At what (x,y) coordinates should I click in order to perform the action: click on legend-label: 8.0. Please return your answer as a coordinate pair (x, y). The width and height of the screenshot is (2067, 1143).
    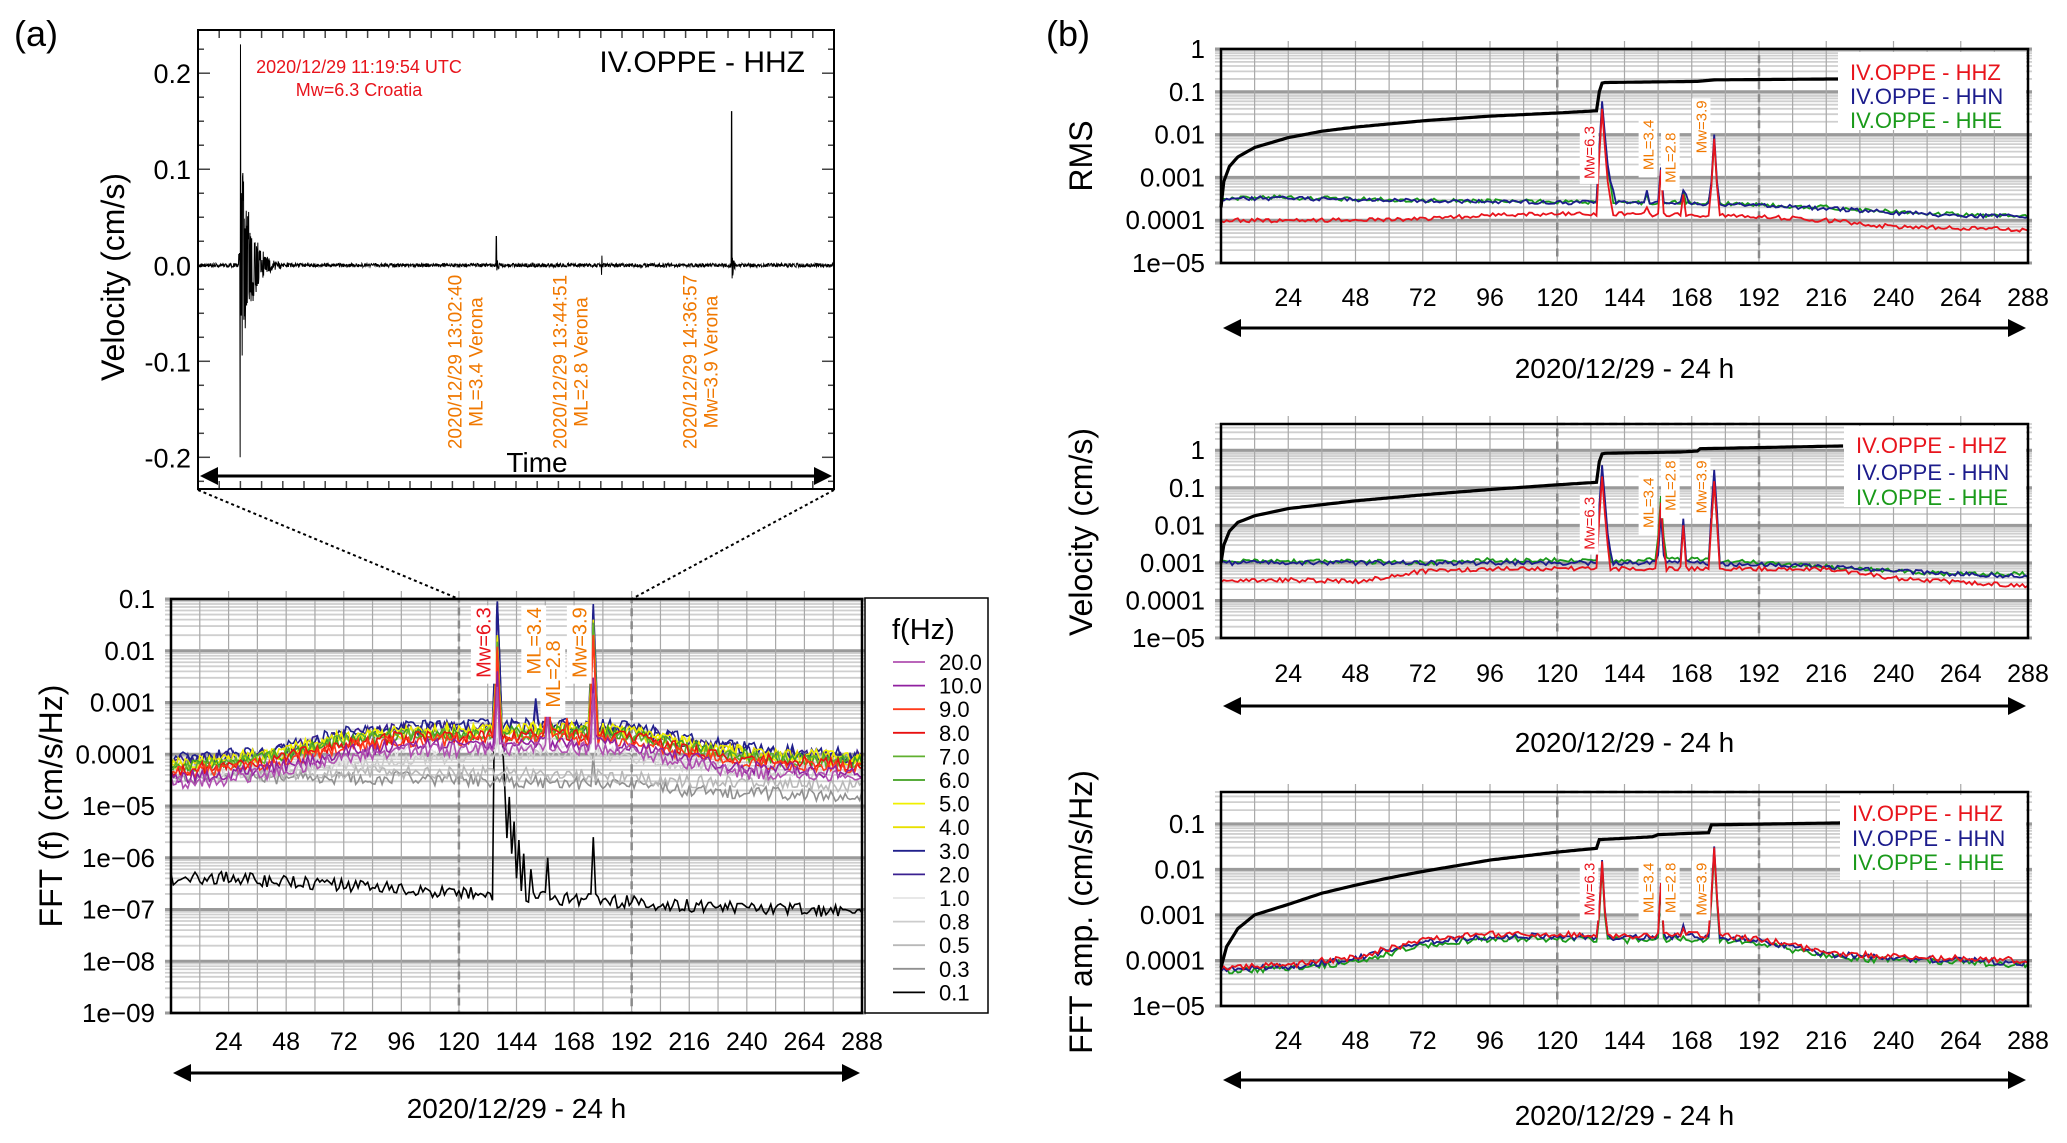
    Looking at the image, I should click on (954, 733).